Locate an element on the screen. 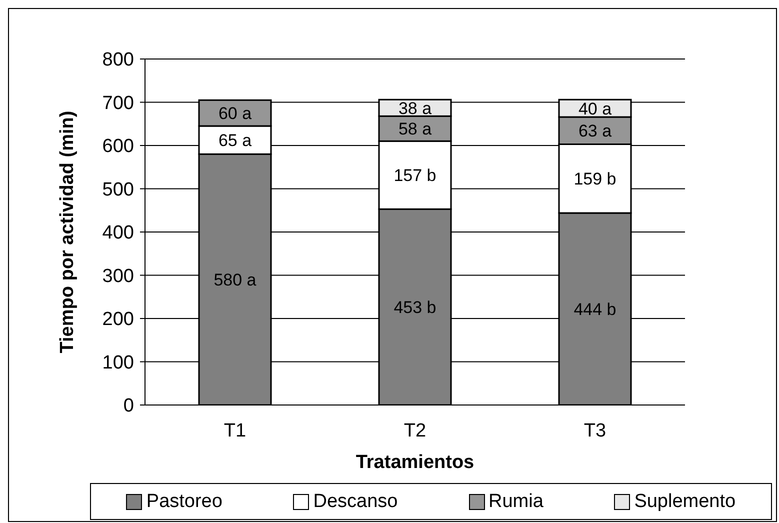 This screenshot has height=523, width=779. y-tick-label: 700 is located at coordinates (118, 103).